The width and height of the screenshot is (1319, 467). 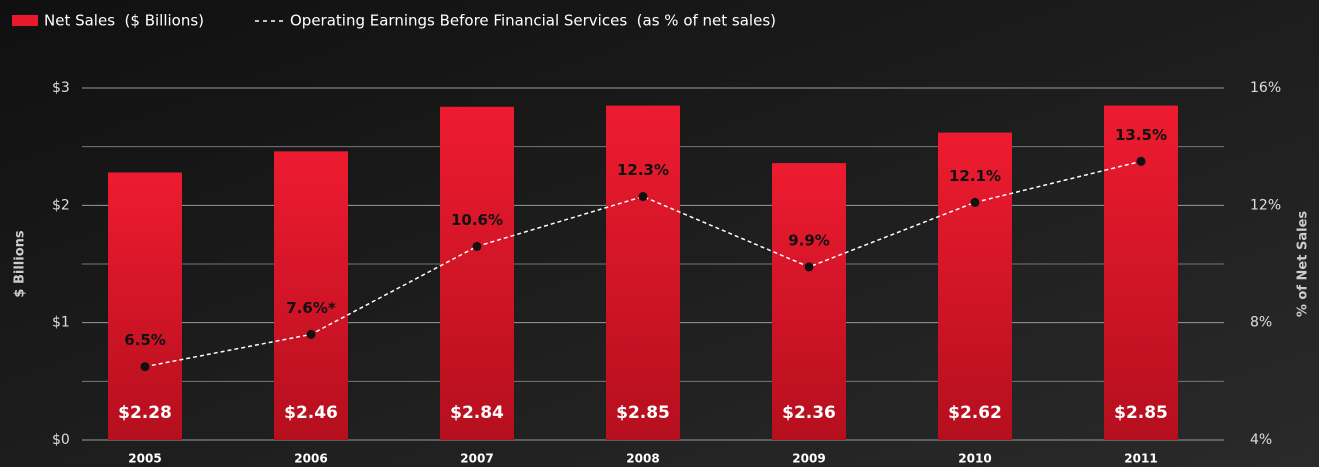 What do you see at coordinates (1140, 459) in the screenshot?
I see `x-tick-label: 2011` at bounding box center [1140, 459].